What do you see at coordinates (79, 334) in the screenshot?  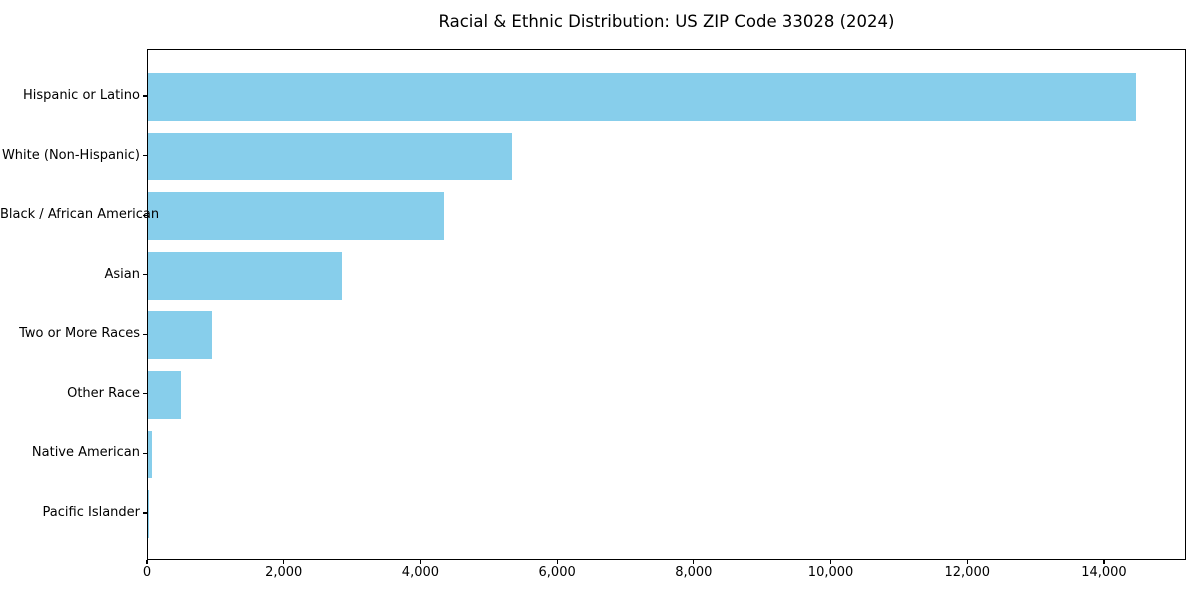 I see `y-tick-label: Two or More Races` at bounding box center [79, 334].